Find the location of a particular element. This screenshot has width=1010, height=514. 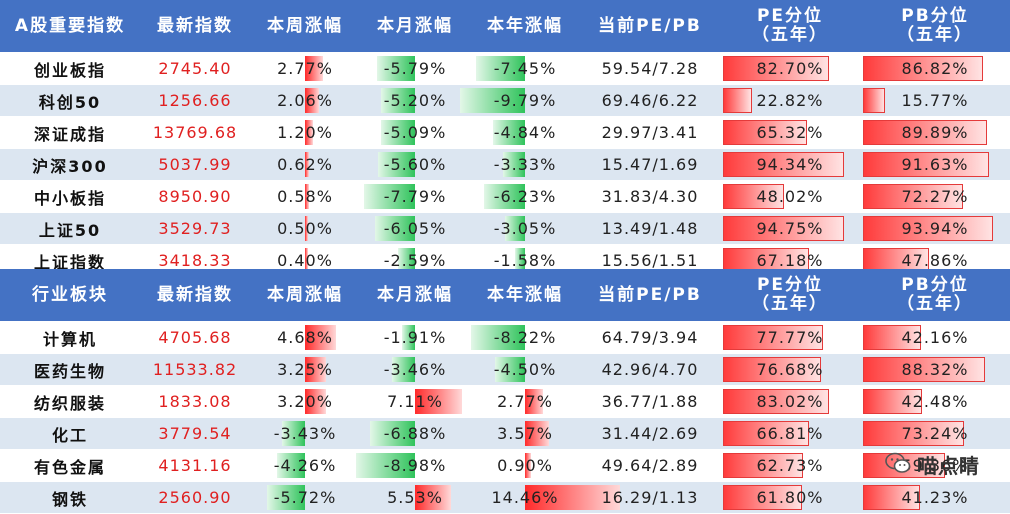

latest-index: 4705.68 is located at coordinates (195, 337).